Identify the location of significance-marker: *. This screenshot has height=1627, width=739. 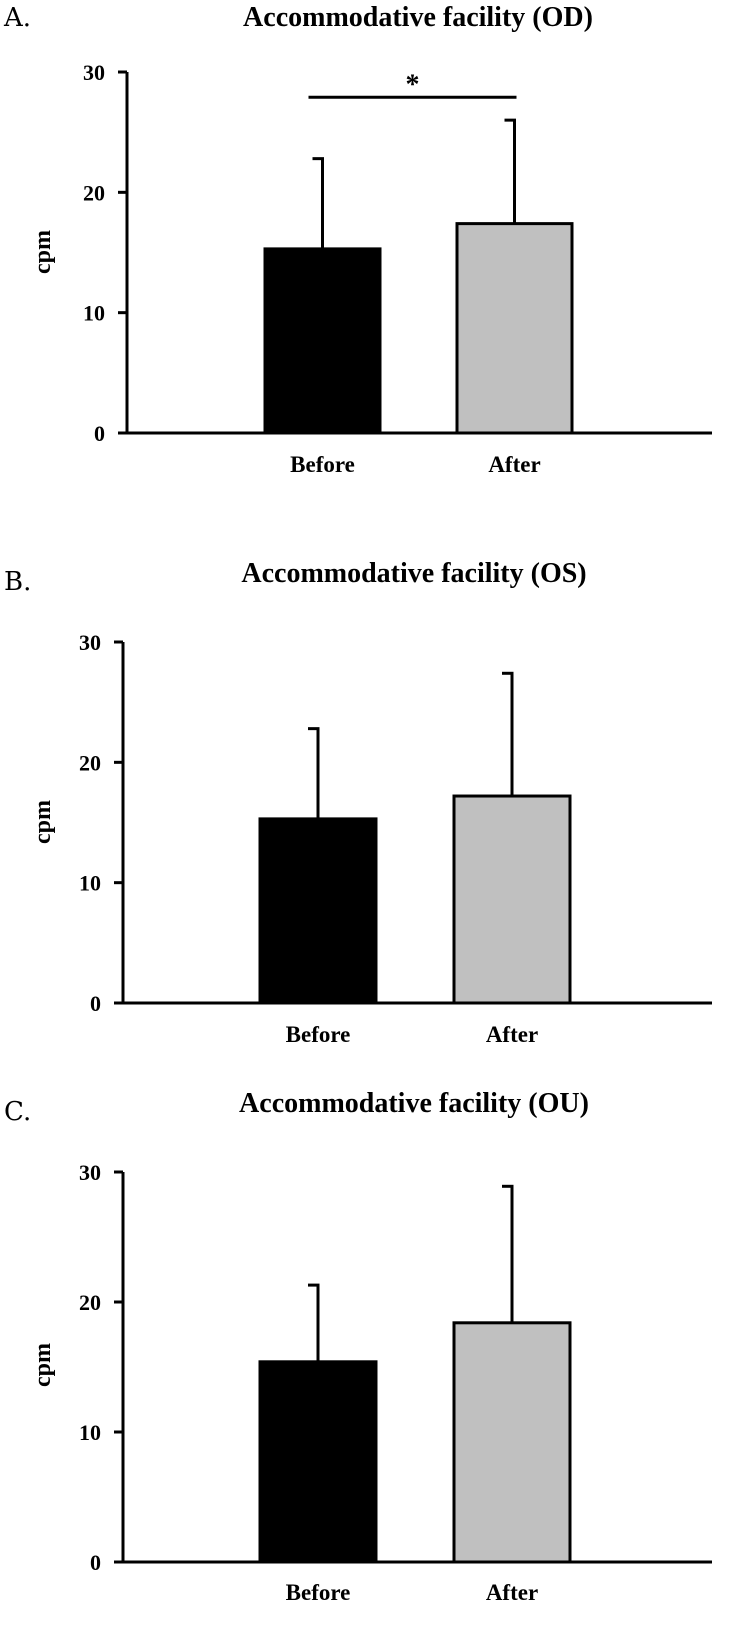
(413, 84).